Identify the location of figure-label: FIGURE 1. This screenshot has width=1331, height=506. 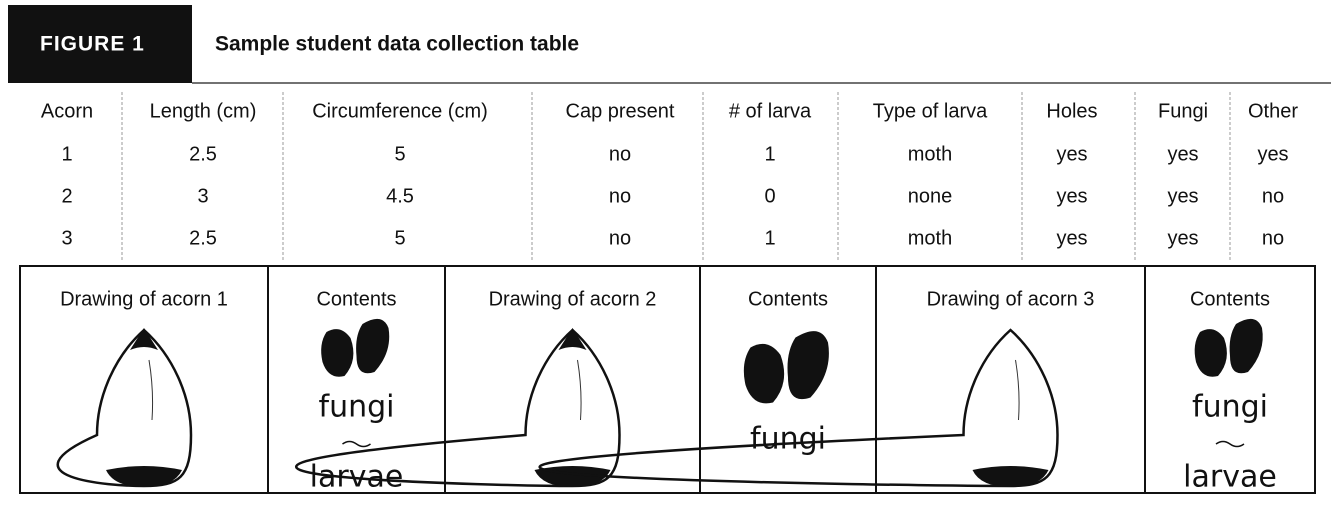
(92, 44).